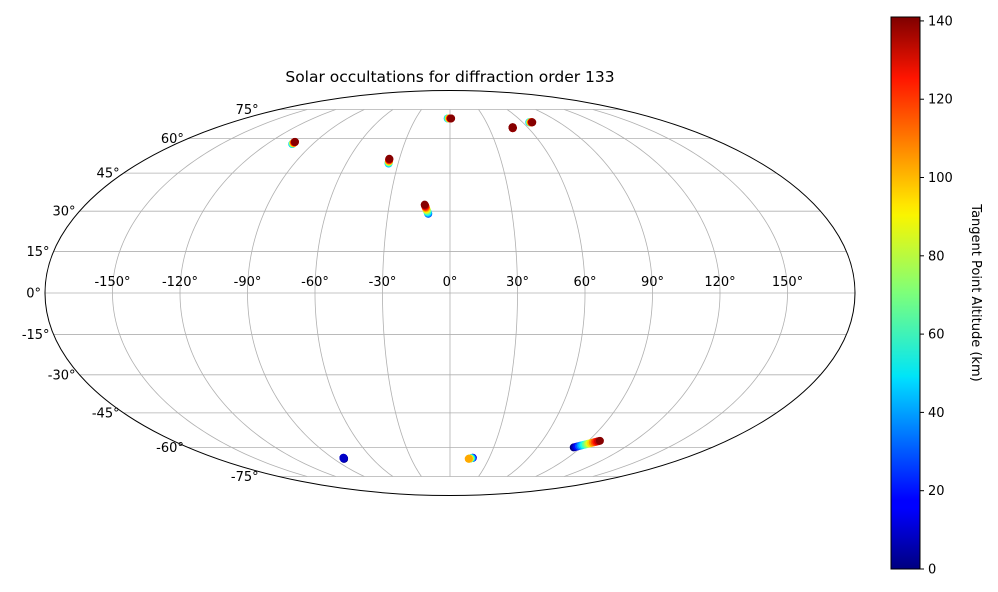 Image resolution: width=998 pixels, height=592 pixels. I want to click on longitude-tick-label: 150°, so click(787, 282).